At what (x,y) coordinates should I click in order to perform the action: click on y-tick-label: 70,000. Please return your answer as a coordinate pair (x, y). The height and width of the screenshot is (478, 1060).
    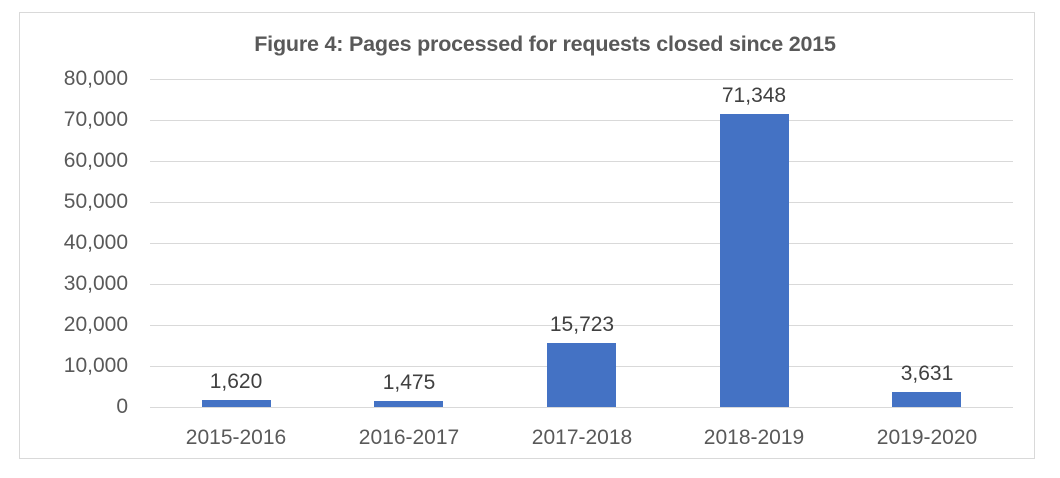
    Looking at the image, I should click on (95, 119).